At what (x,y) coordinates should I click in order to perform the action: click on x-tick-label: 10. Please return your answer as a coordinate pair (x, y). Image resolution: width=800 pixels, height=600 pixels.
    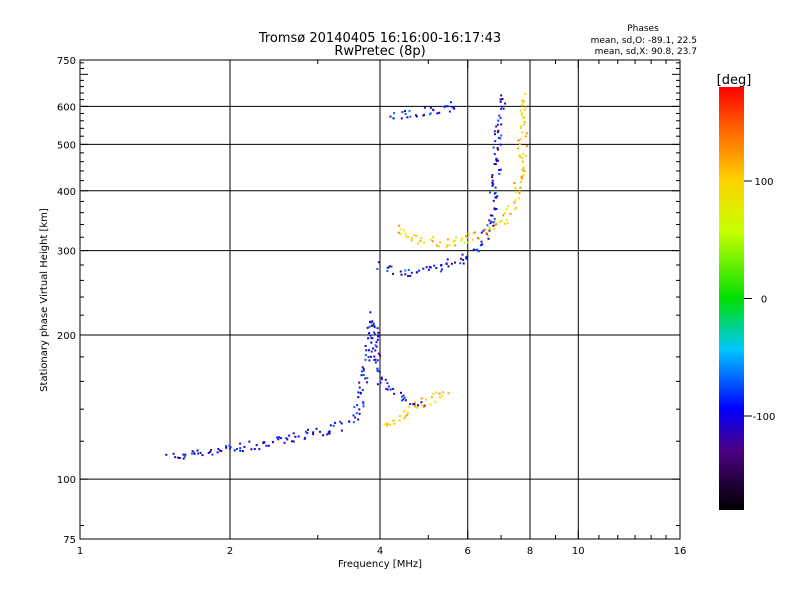
    Looking at the image, I should click on (578, 551).